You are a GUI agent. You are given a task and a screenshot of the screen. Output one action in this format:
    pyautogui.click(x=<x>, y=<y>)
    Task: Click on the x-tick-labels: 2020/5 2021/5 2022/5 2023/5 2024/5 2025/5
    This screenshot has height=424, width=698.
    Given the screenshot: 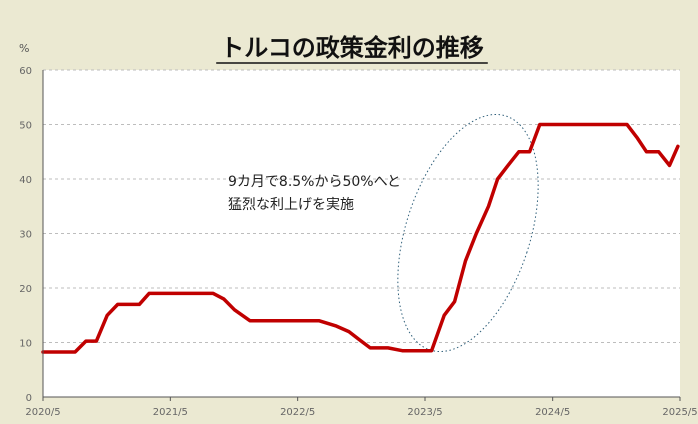 What is the action you would take?
    pyautogui.click(x=361, y=407)
    